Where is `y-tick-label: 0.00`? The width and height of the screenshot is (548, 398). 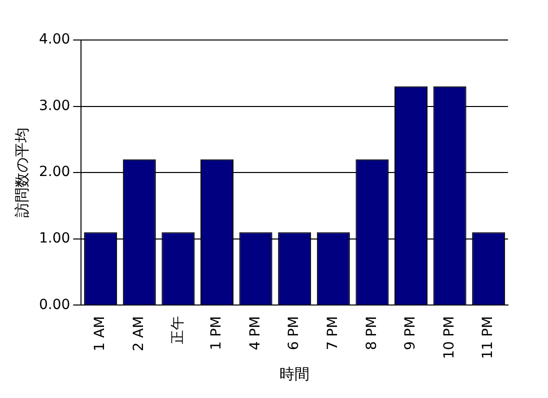 y-tick-label: 0.00 is located at coordinates (54, 304).